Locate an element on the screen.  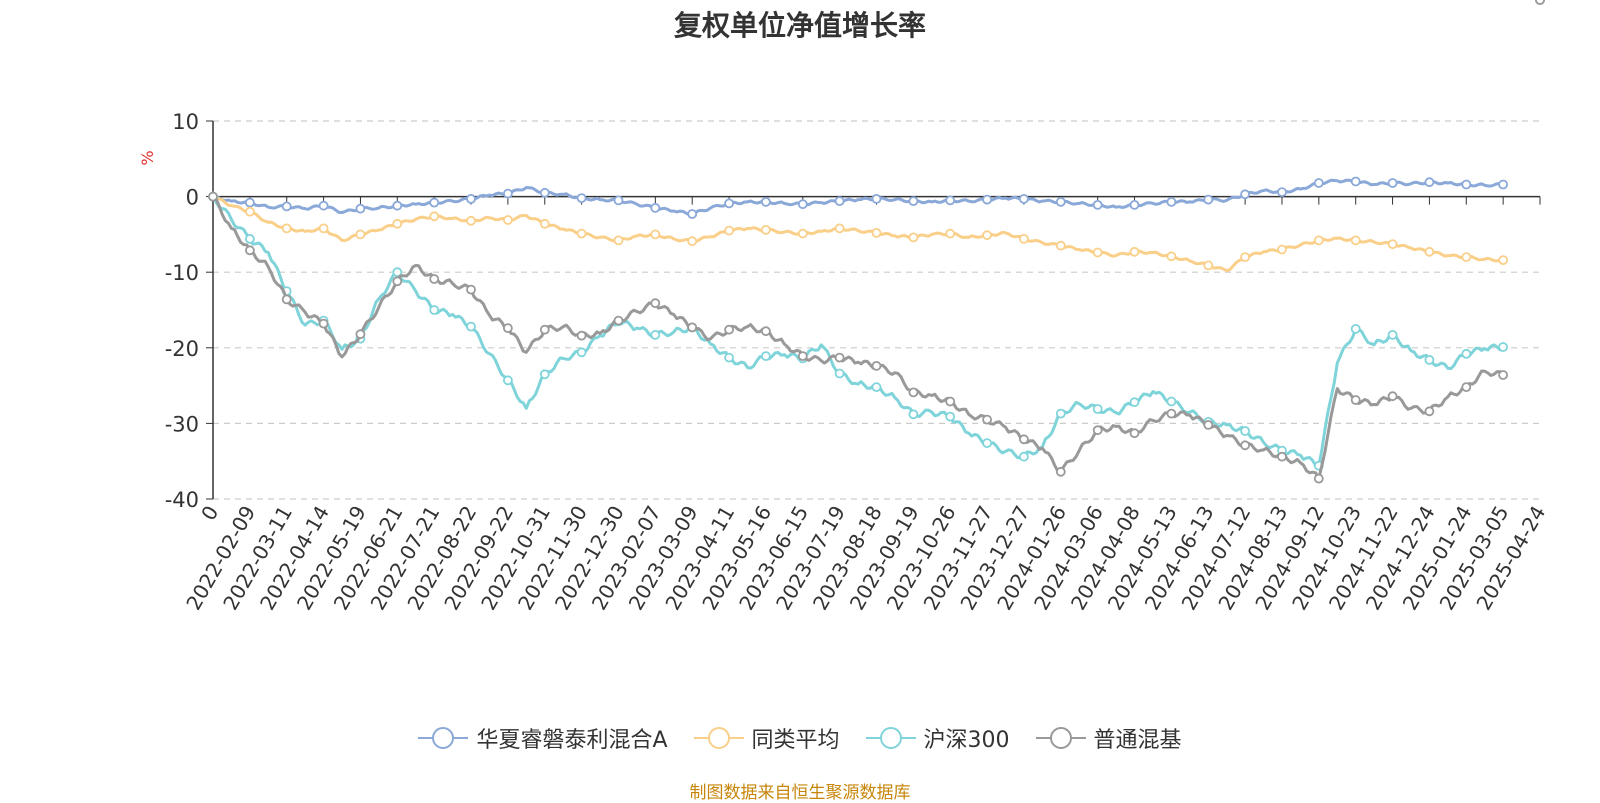
legend-item-fund: 华夏睿磐泰利混合A is located at coordinates (543, 738).